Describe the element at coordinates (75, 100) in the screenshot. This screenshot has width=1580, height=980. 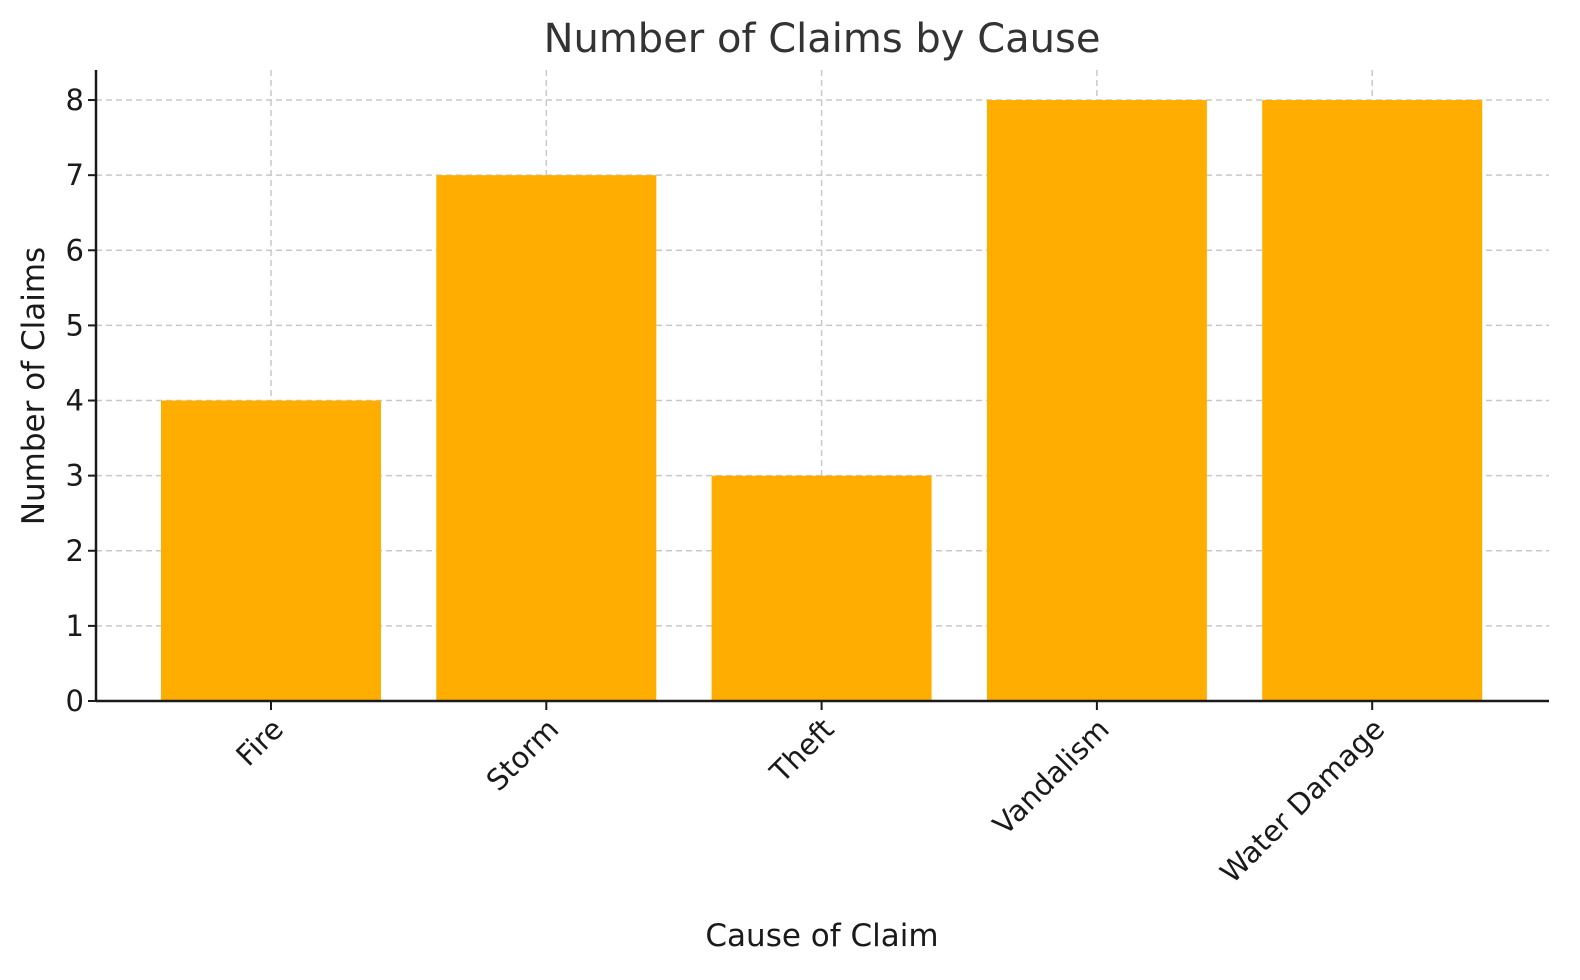
I see `y-tick-label: 8` at that location.